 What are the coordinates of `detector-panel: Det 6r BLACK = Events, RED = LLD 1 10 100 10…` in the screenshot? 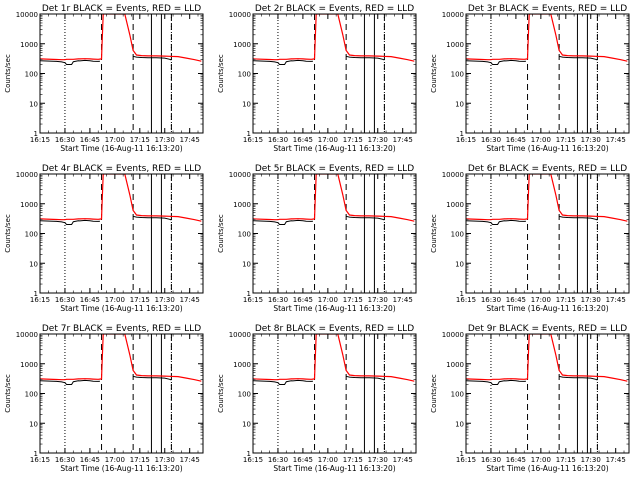 It's located at (530, 238).